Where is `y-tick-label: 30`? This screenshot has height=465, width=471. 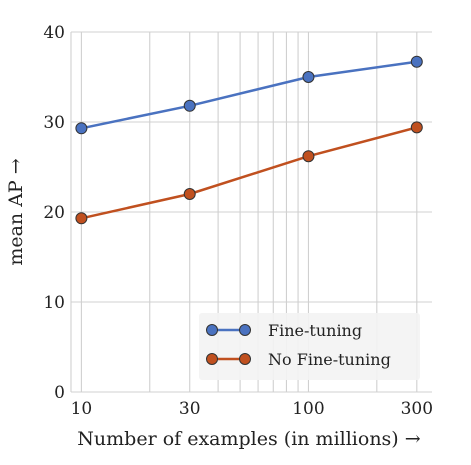
y-tick-label: 30 is located at coordinates (54, 123).